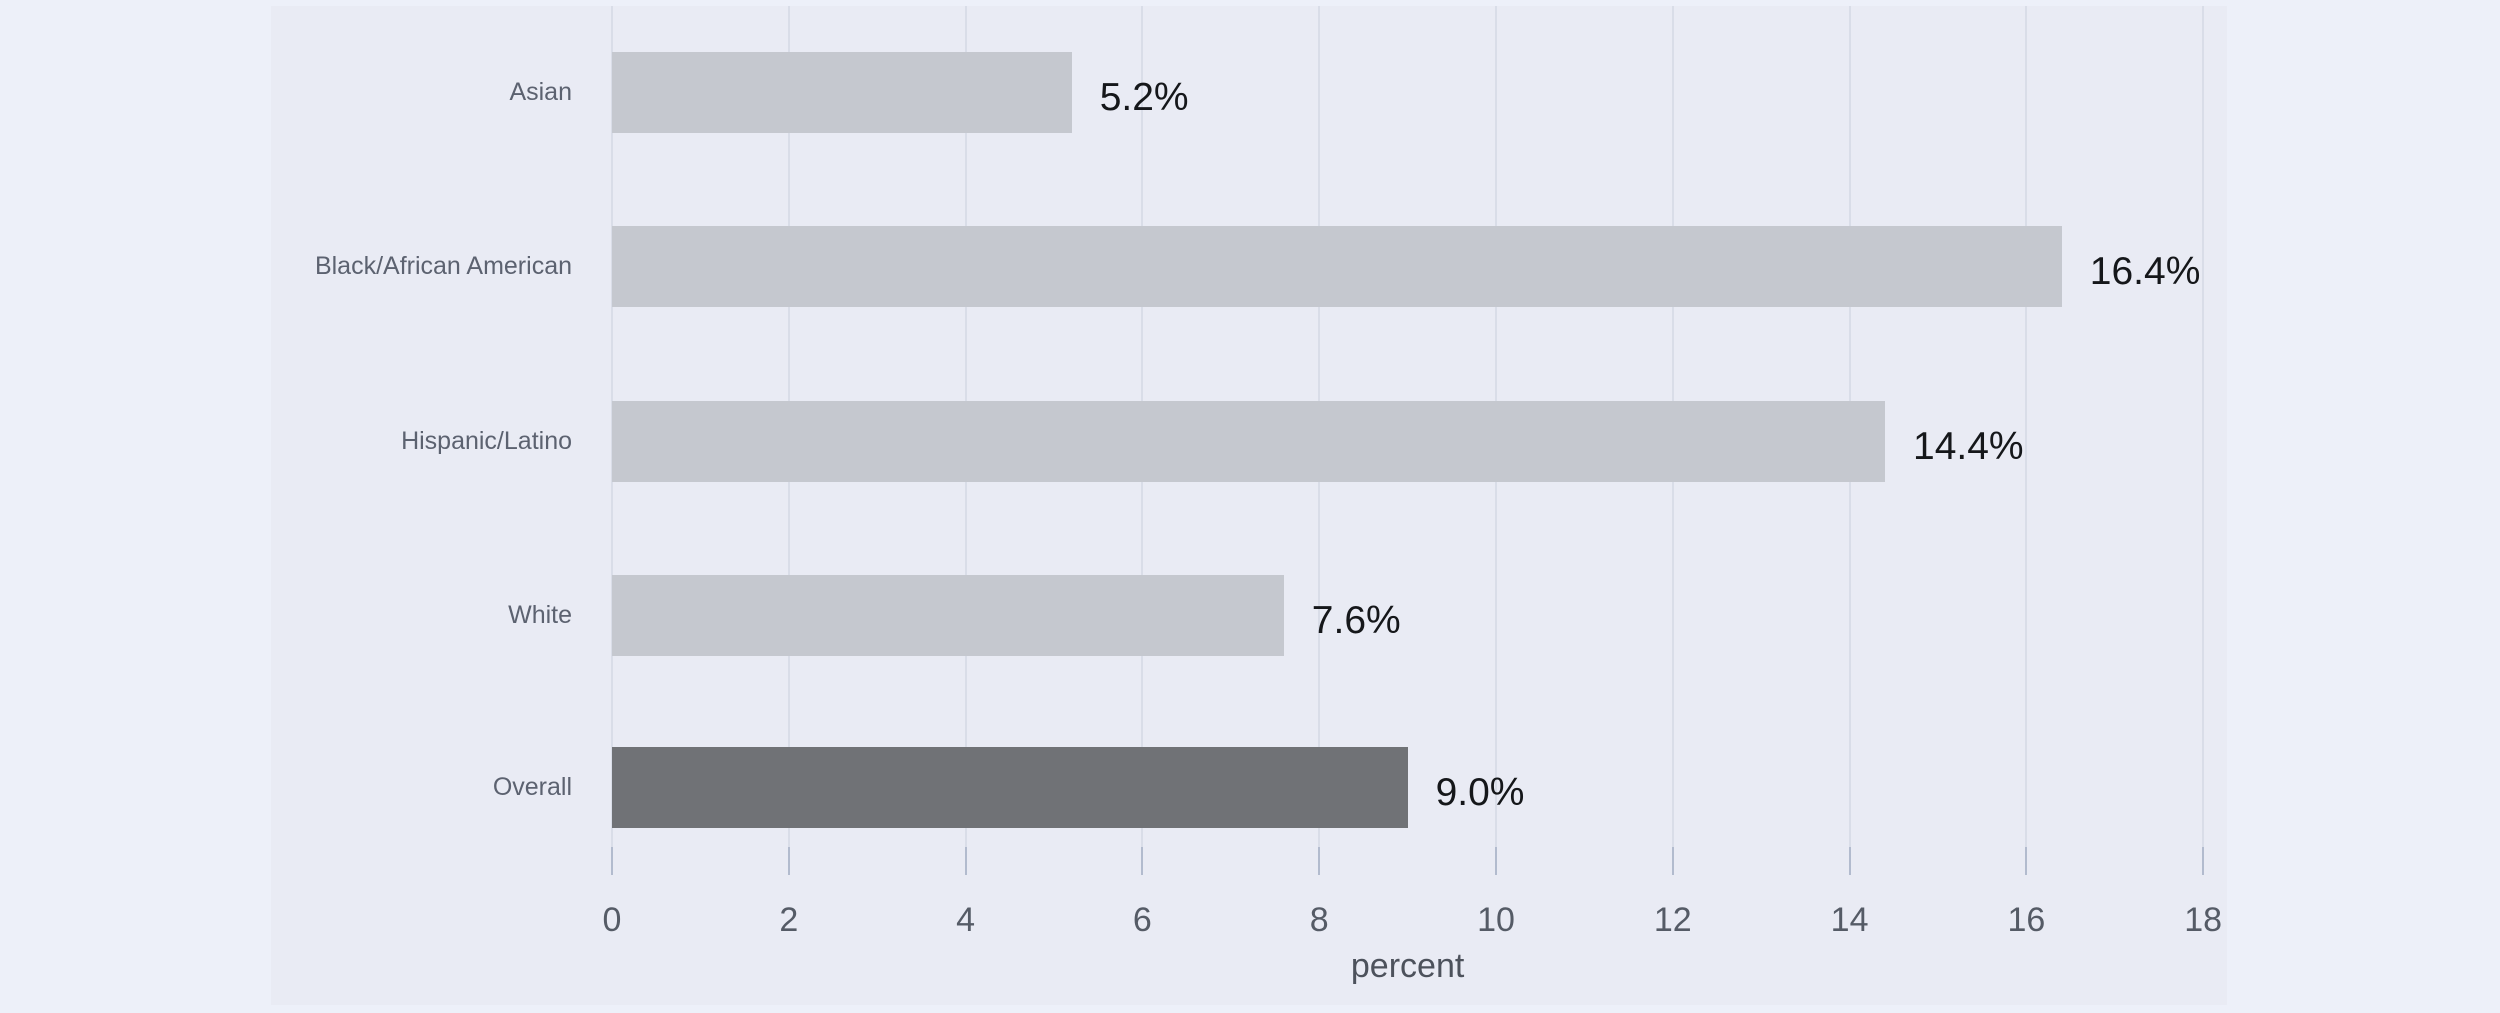  I want to click on x-axis-tick-label: 2, so click(789, 920).